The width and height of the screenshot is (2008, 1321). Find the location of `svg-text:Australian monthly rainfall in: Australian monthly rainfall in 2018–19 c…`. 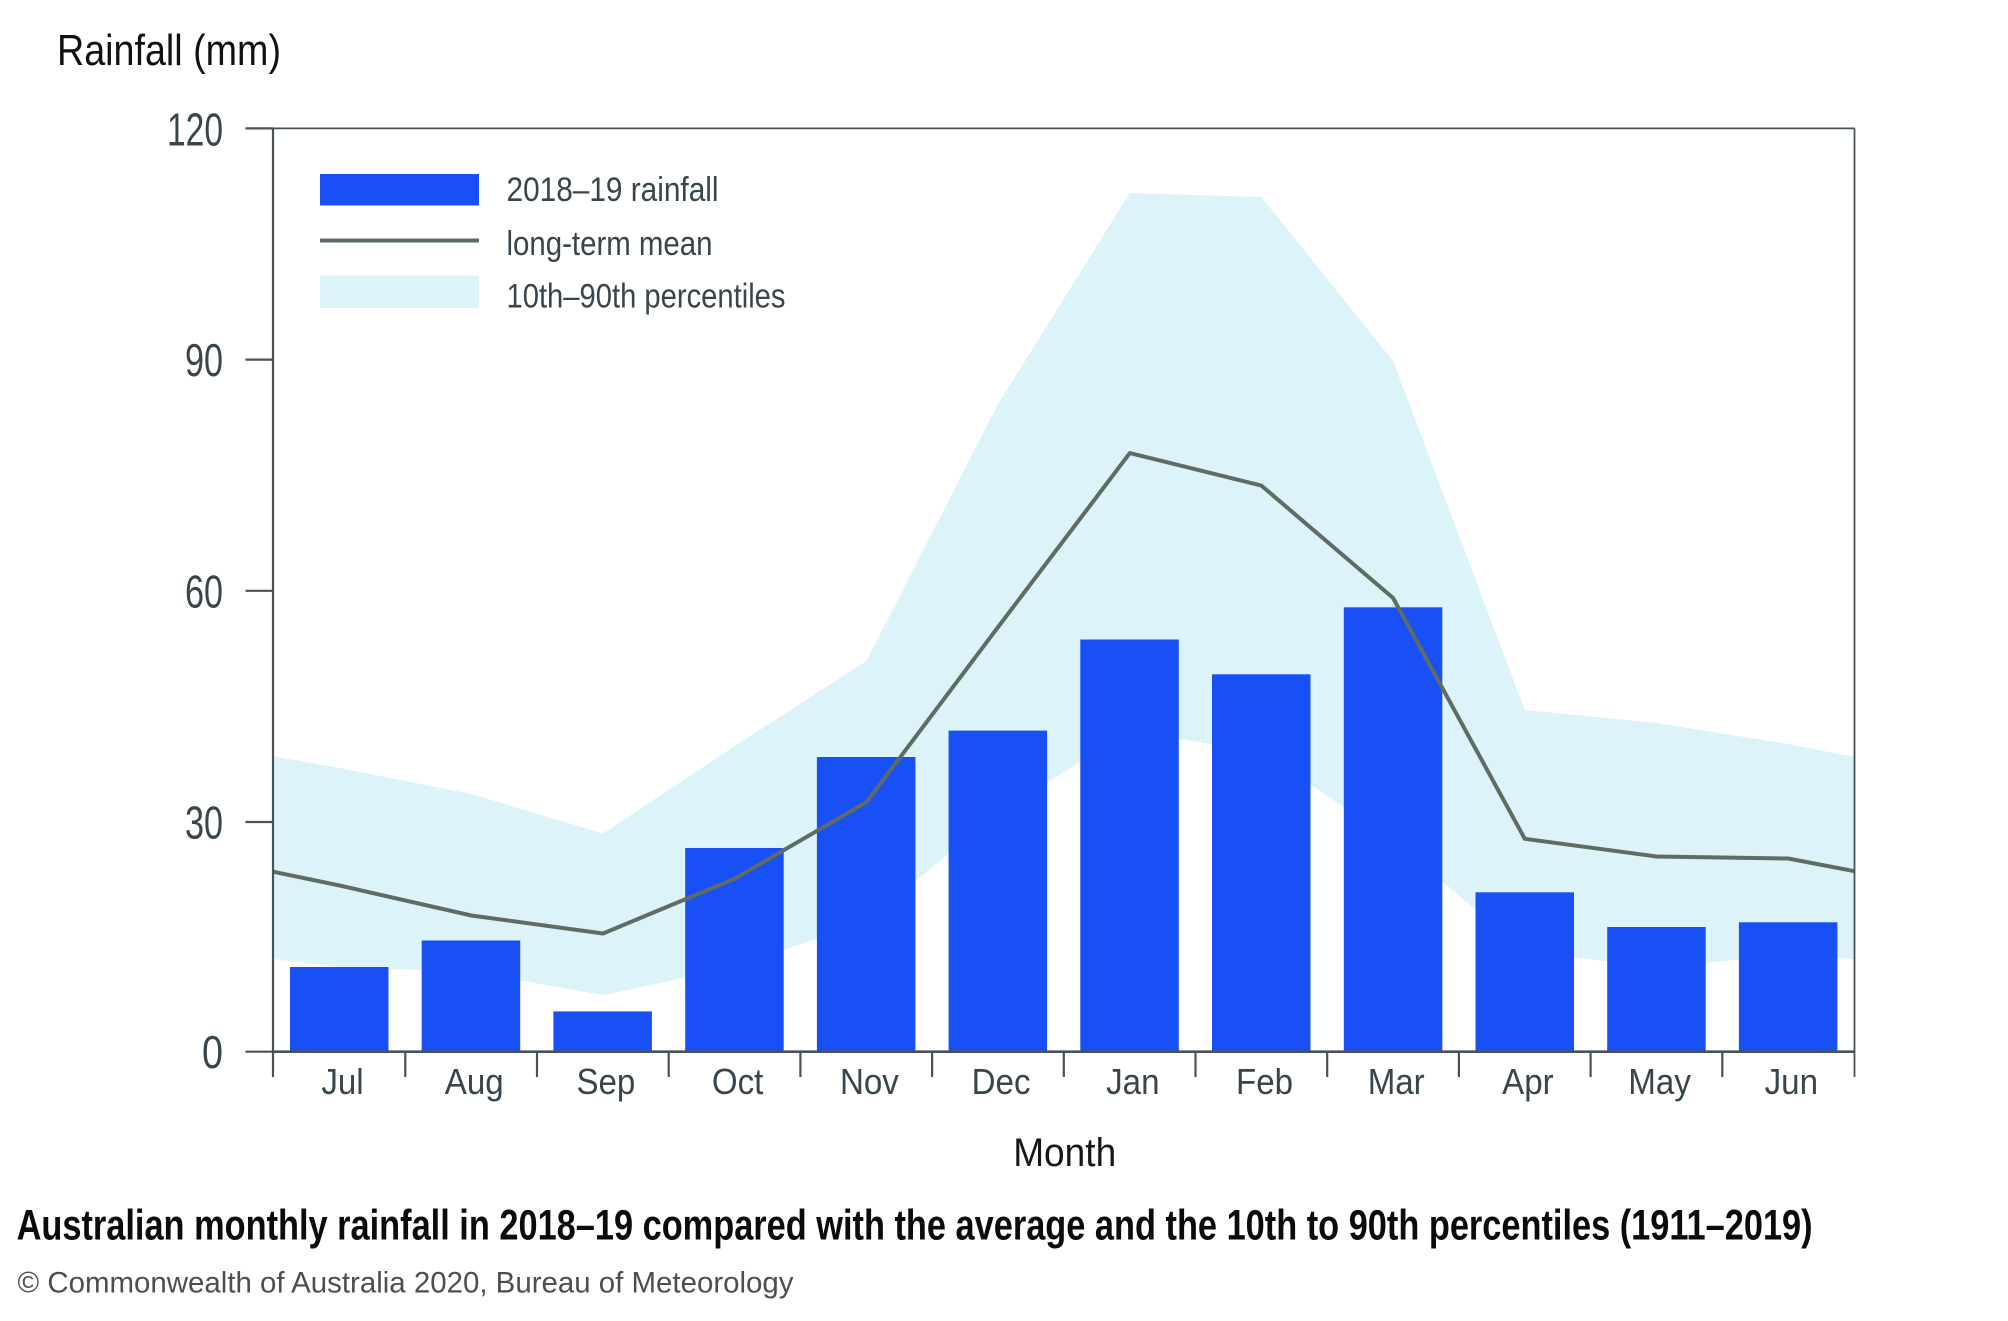

svg-text:Australian monthly rainfall in: Australian monthly rainfall in 2018–19 c… is located at coordinates (915, 1226).